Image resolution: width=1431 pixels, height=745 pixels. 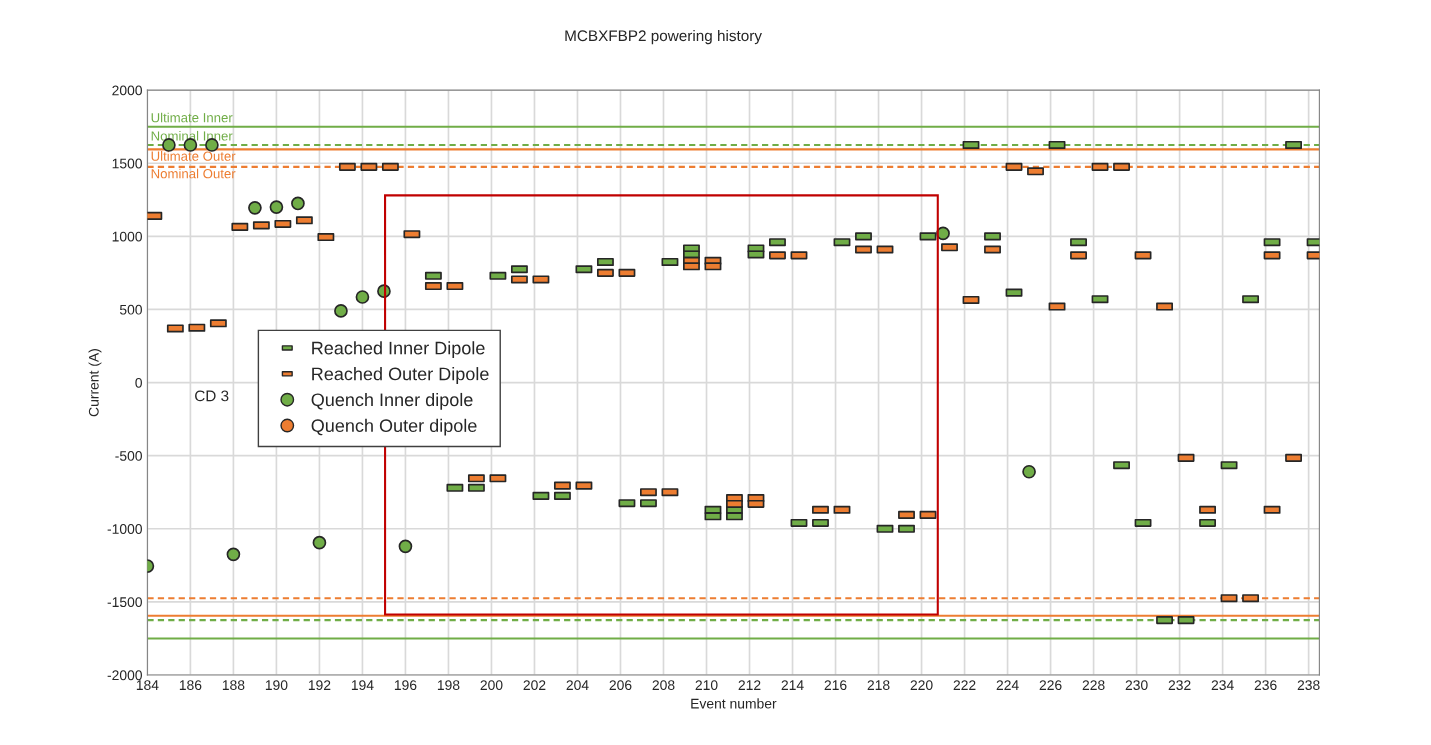 What do you see at coordinates (577, 685) in the screenshot?
I see `x-tick-label: 204` at bounding box center [577, 685].